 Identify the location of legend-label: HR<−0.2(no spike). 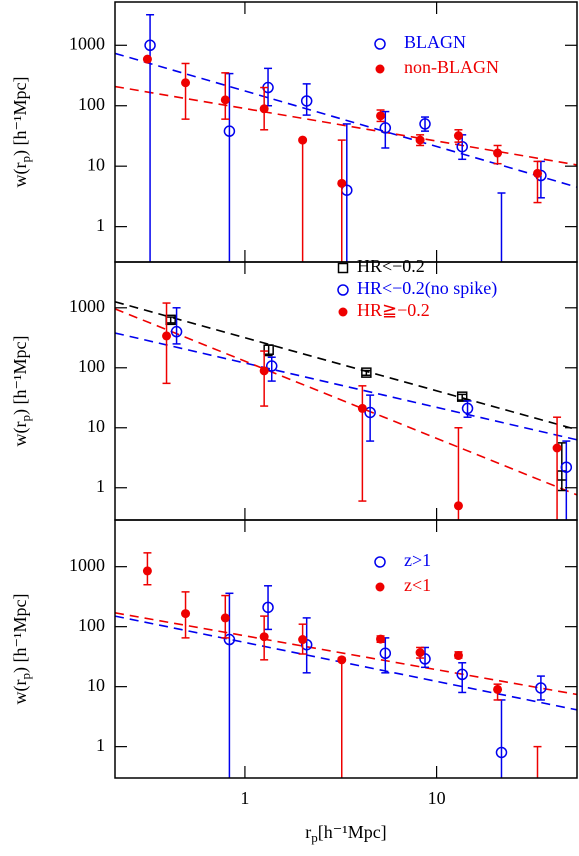
(427, 288).